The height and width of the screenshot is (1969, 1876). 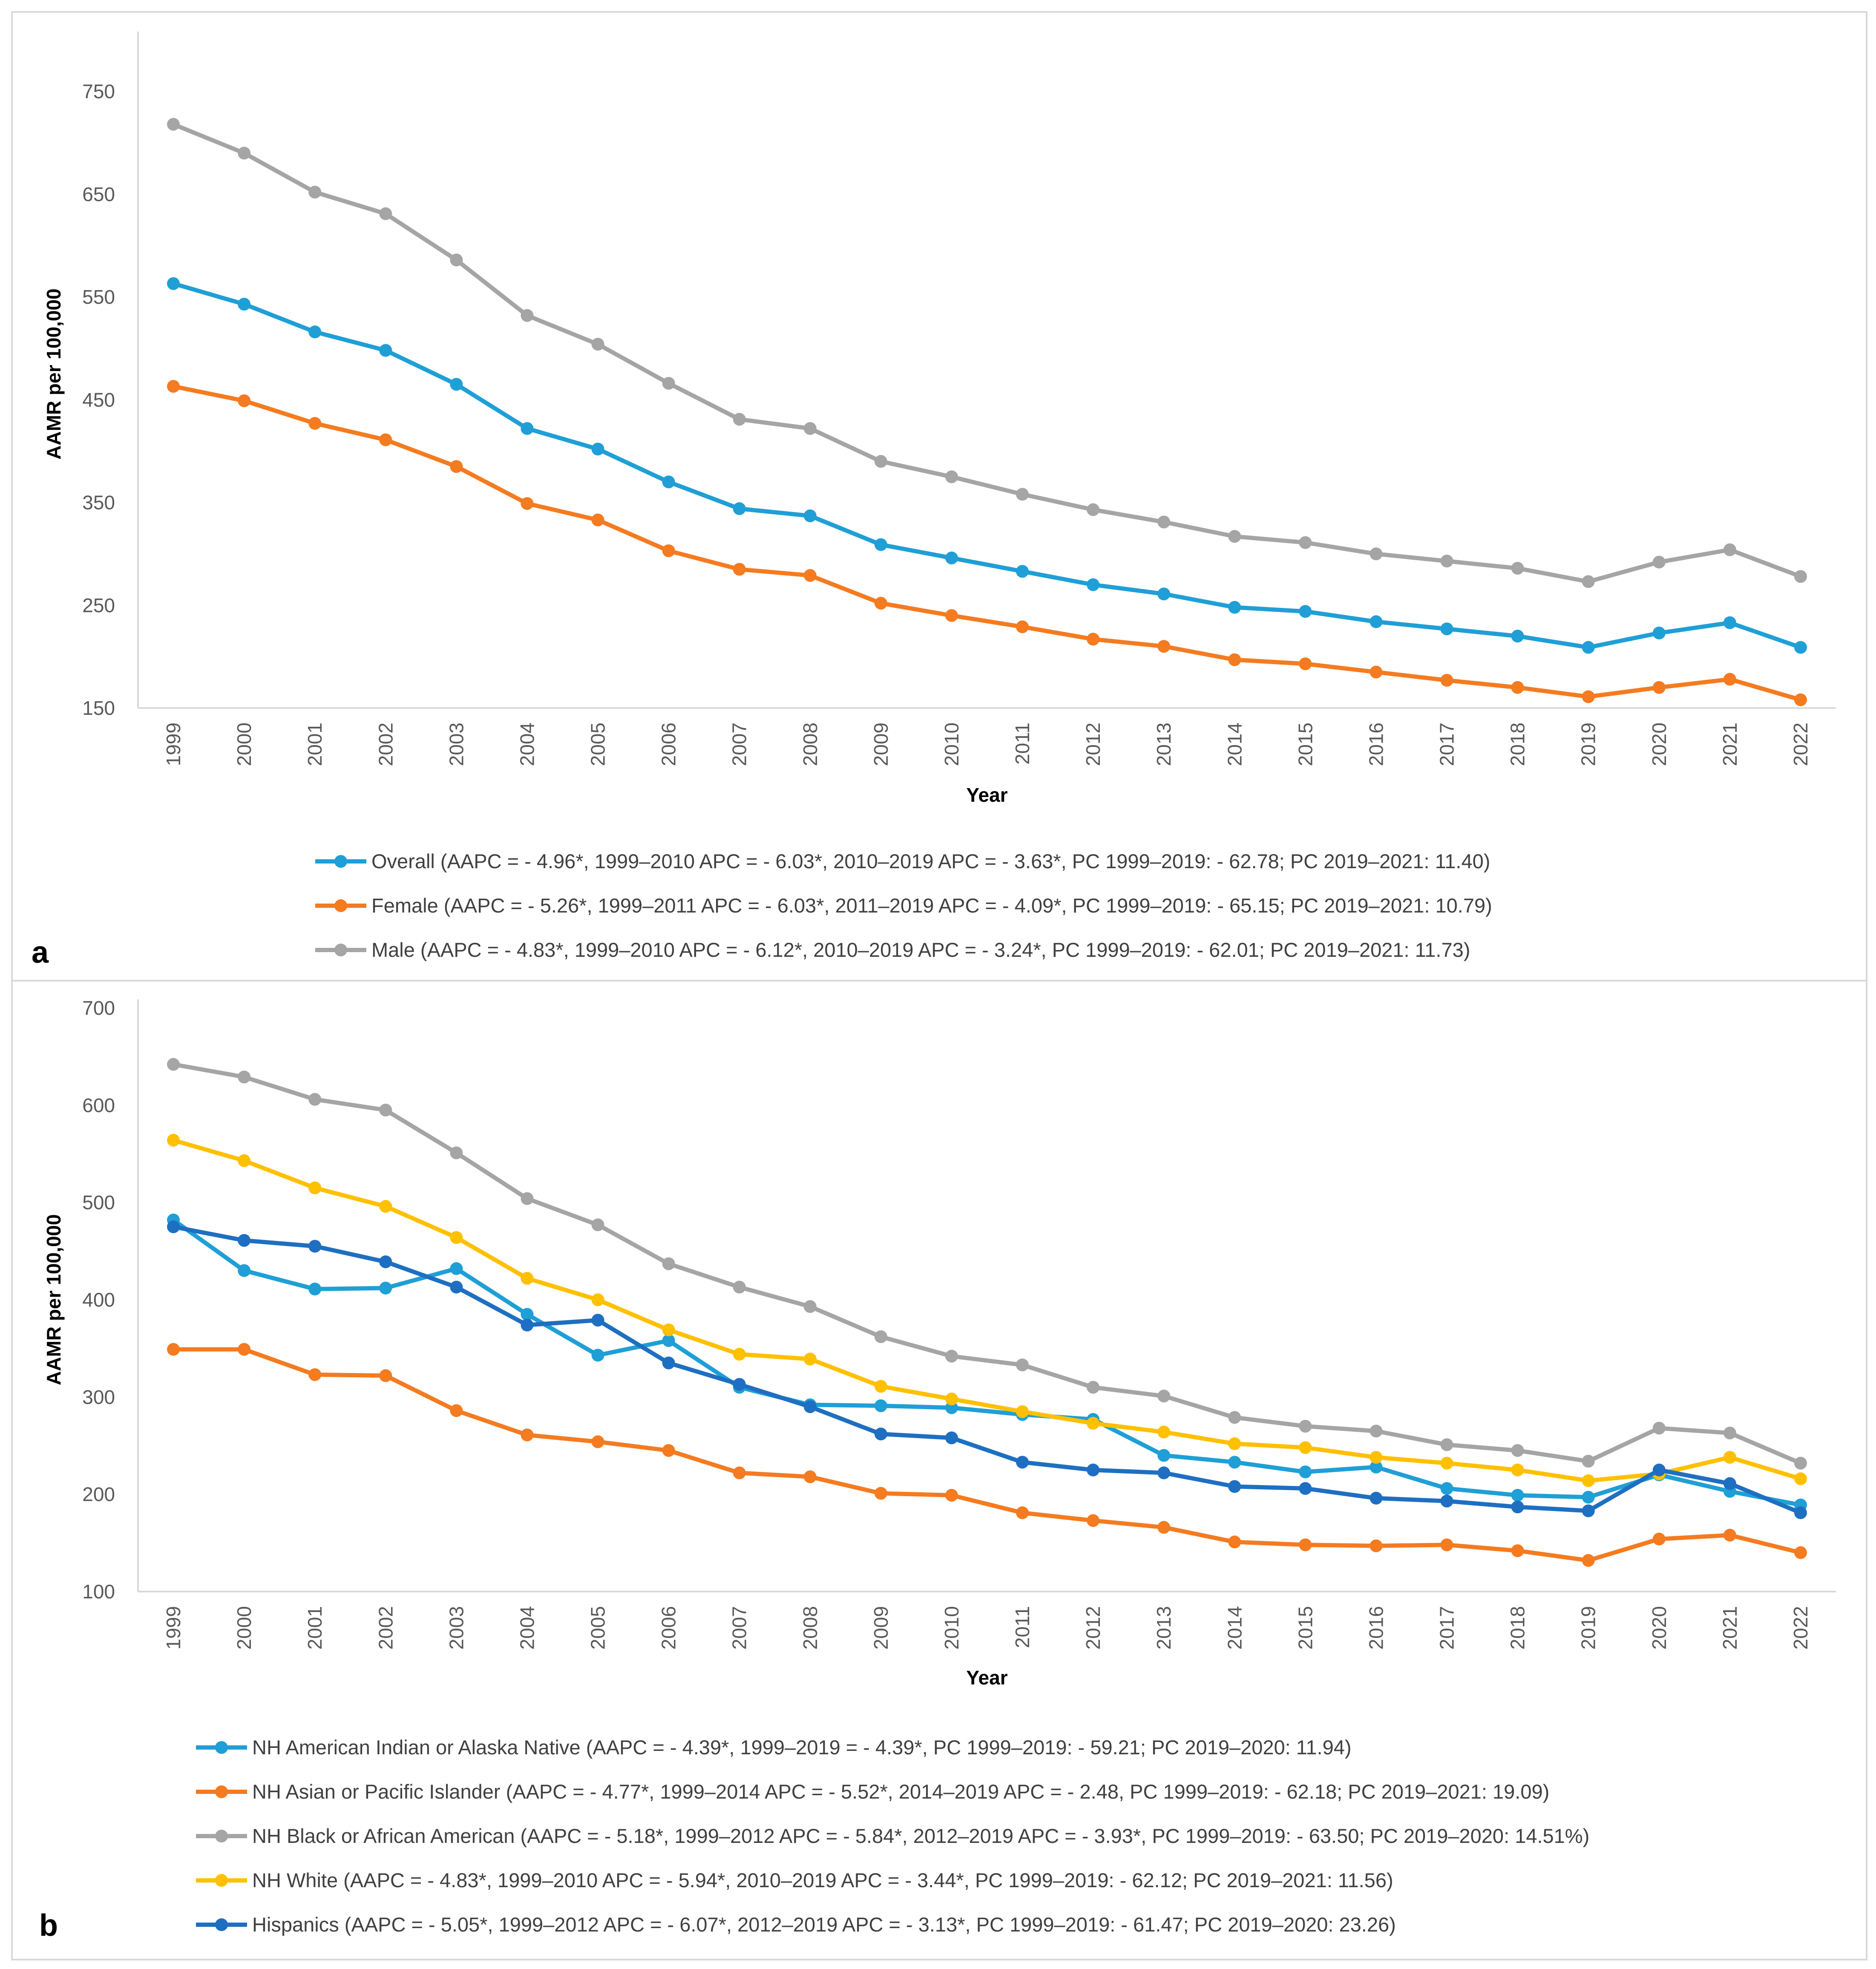 What do you see at coordinates (1305, 744) in the screenshot?
I see `chart-a-x-tick-label: 2015` at bounding box center [1305, 744].